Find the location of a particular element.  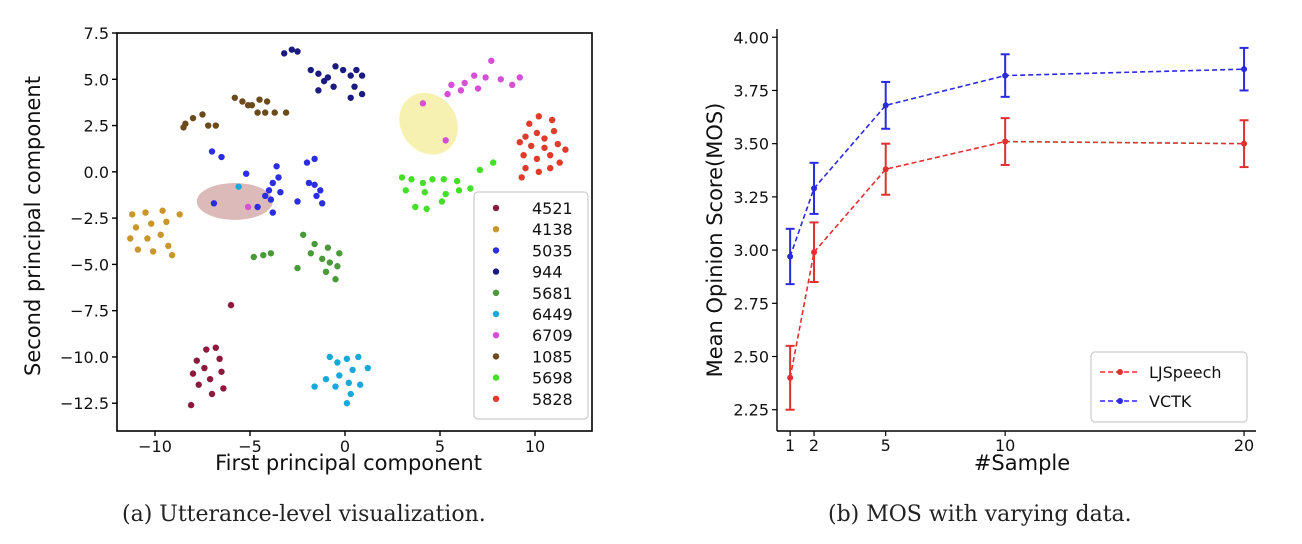

y-tick-label: 0.0 is located at coordinates (96, 172).